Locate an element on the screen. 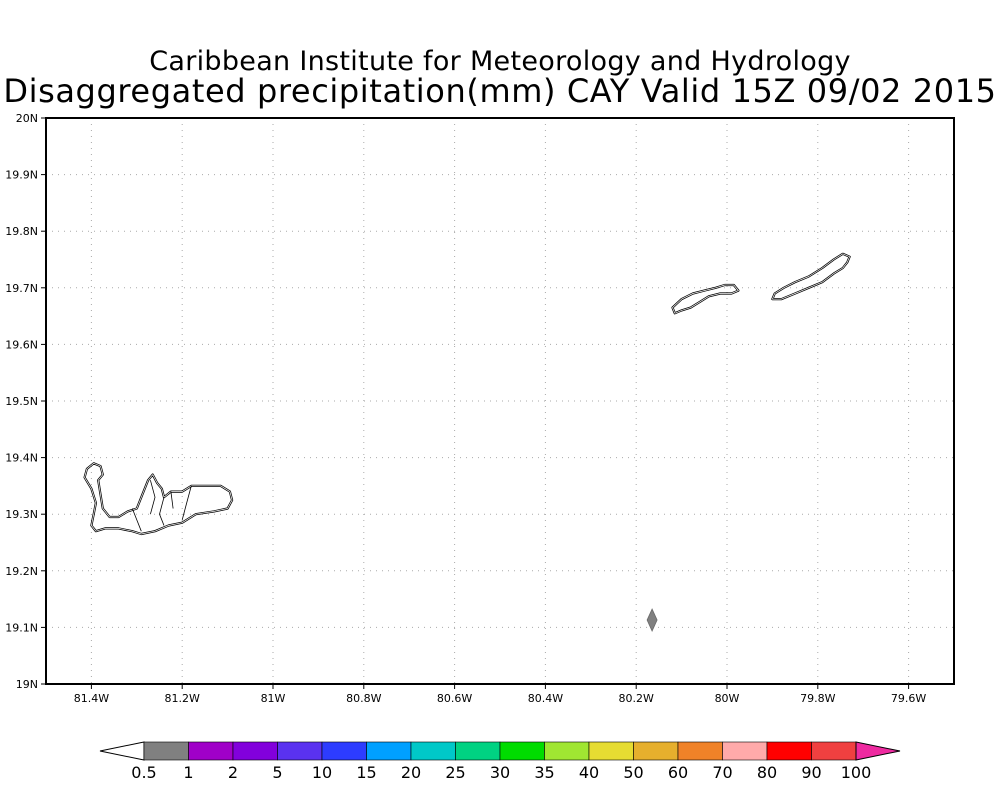 This screenshot has height=800, width=1000. legend-label: 40 is located at coordinates (589, 772).